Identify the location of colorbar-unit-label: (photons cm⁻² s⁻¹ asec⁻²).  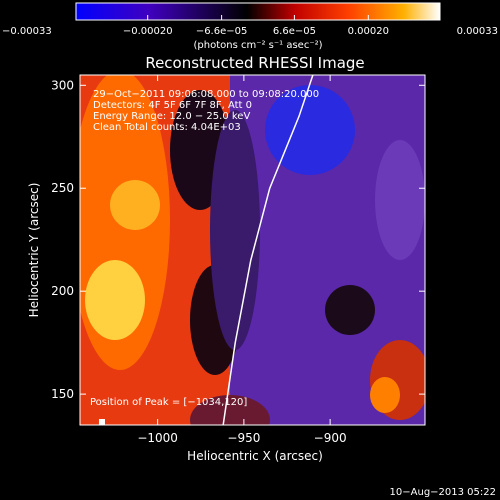
(257, 45).